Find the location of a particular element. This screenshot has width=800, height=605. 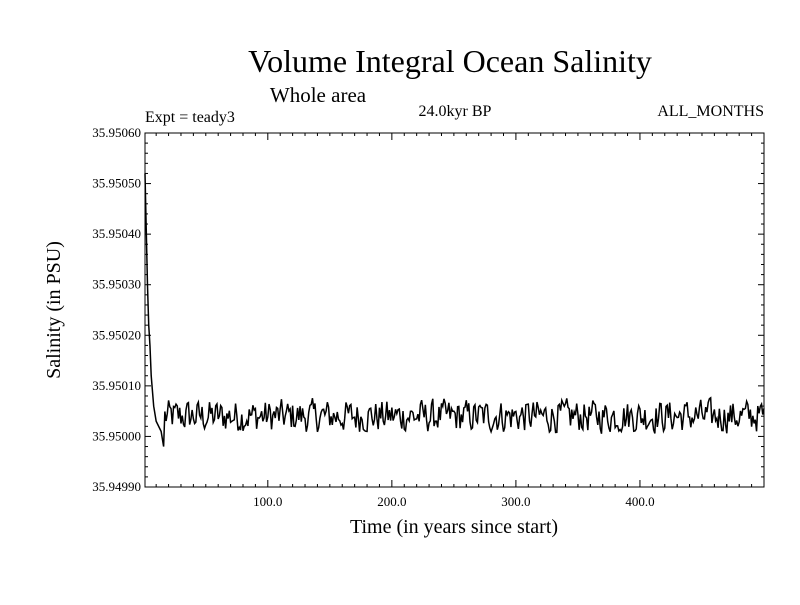

experiment-label: Expt = teady3 is located at coordinates (190, 117).